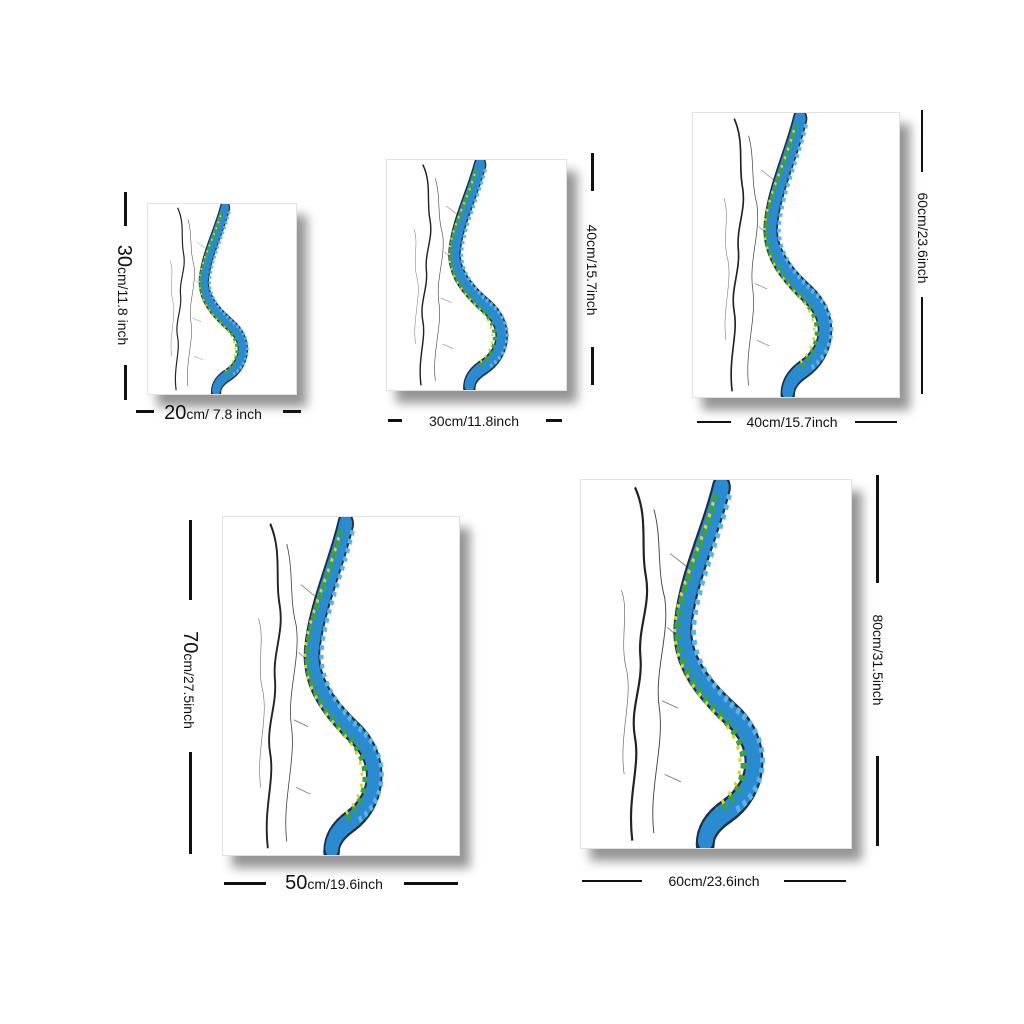 The image size is (1024, 1024). What do you see at coordinates (345, 884) in the screenshot?
I see `width-unit: cm/19.6inch` at bounding box center [345, 884].